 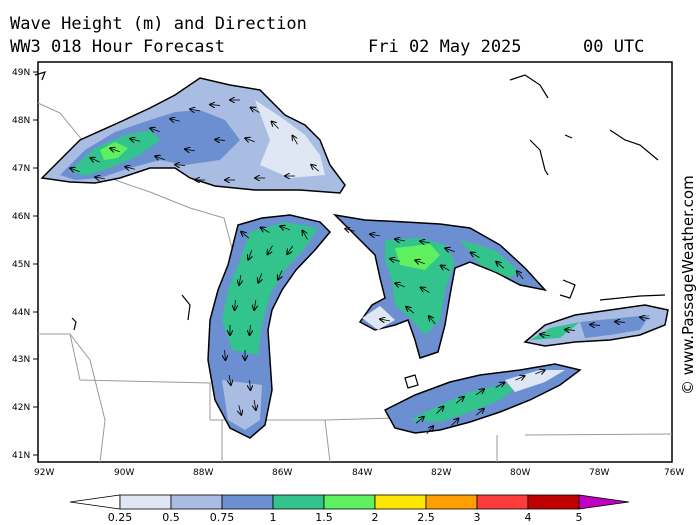 What do you see at coordinates (120, 517) in the screenshot?
I see `colorbar-label: 0.25` at bounding box center [120, 517].